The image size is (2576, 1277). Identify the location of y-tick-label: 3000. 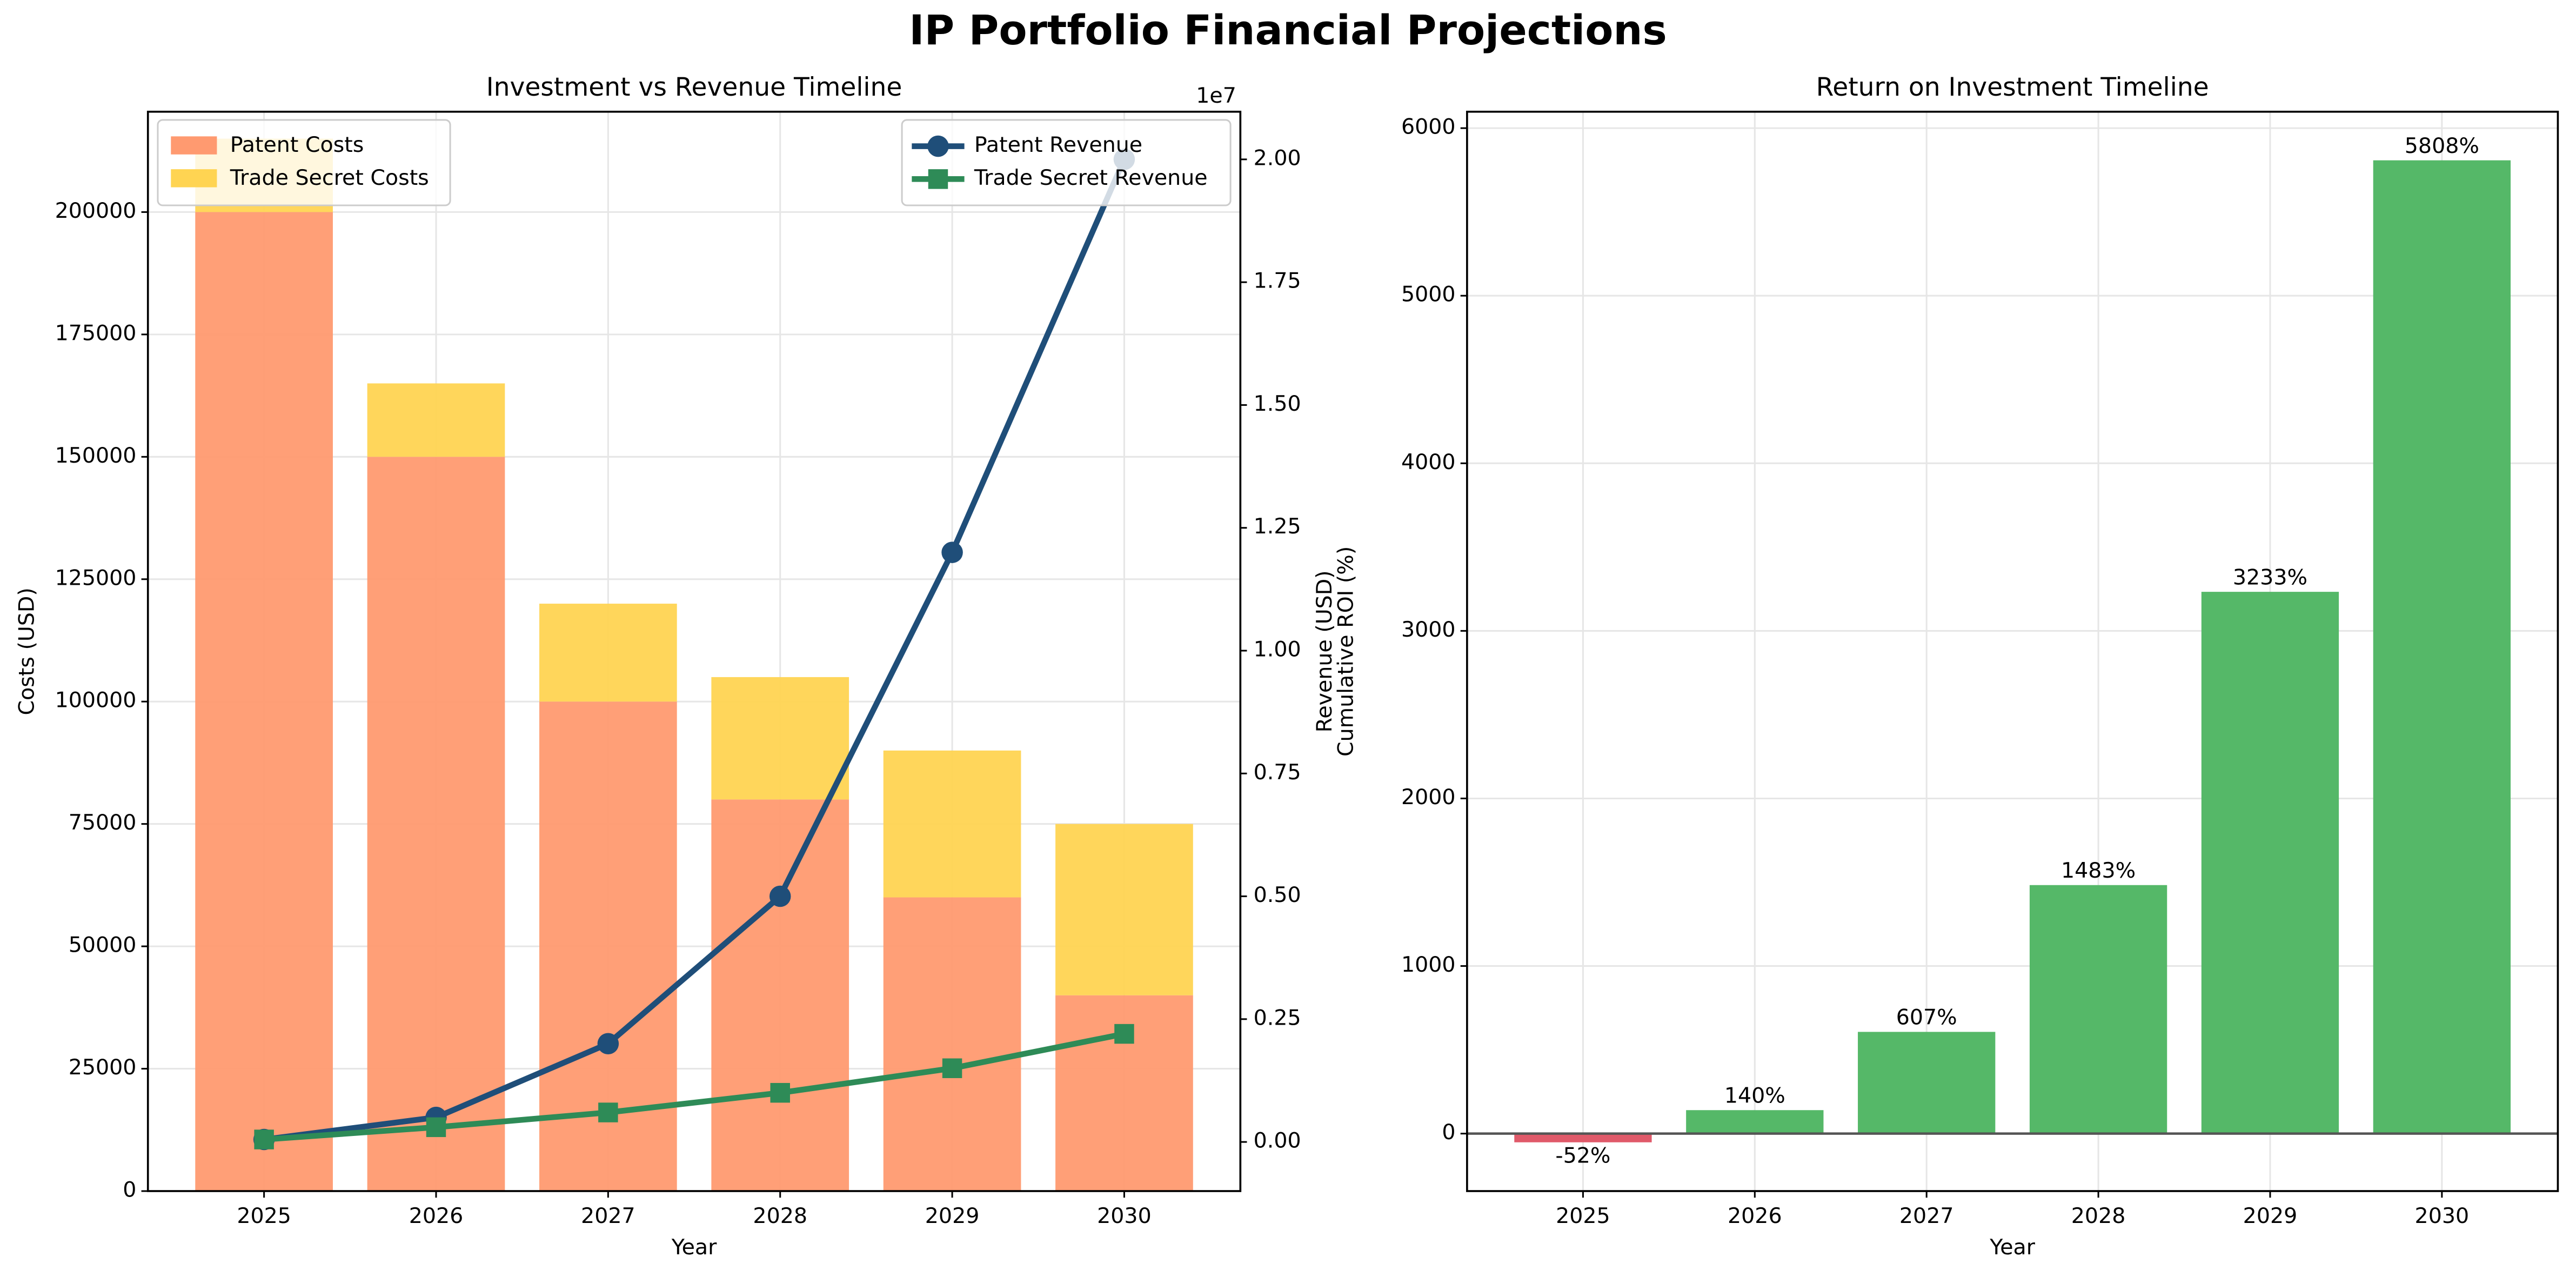
(1428, 629).